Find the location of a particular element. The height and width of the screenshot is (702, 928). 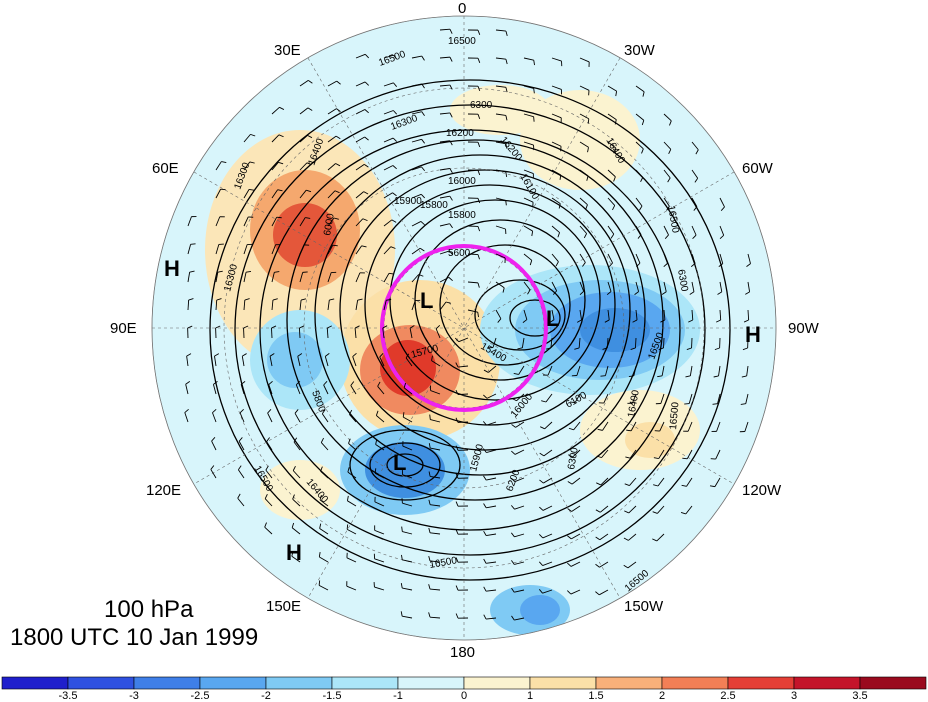

lon-label-90e: 90E is located at coordinates (123, 328).